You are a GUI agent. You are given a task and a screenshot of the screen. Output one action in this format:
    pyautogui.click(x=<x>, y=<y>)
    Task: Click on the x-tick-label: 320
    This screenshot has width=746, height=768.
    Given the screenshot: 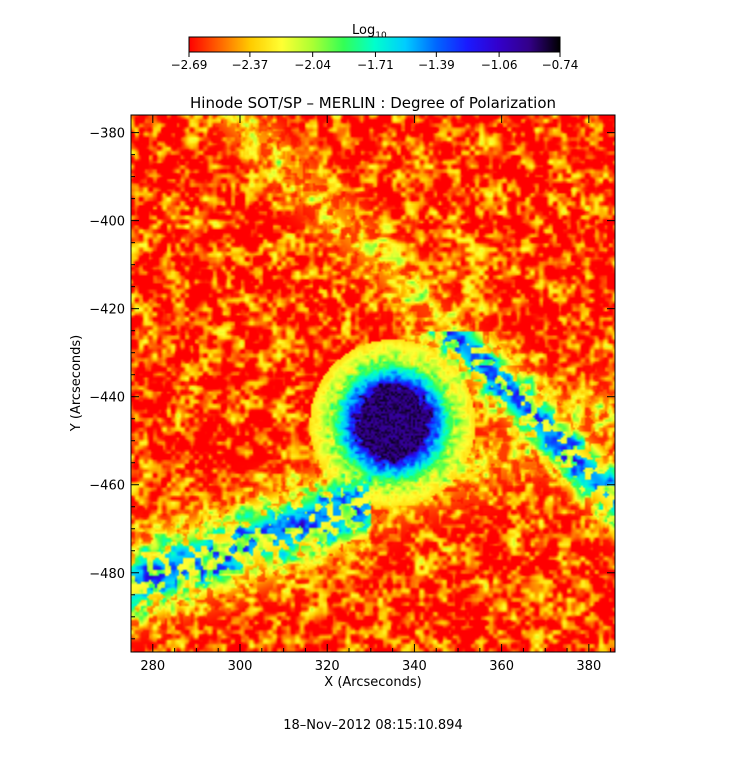 What is the action you would take?
    pyautogui.click(x=327, y=666)
    